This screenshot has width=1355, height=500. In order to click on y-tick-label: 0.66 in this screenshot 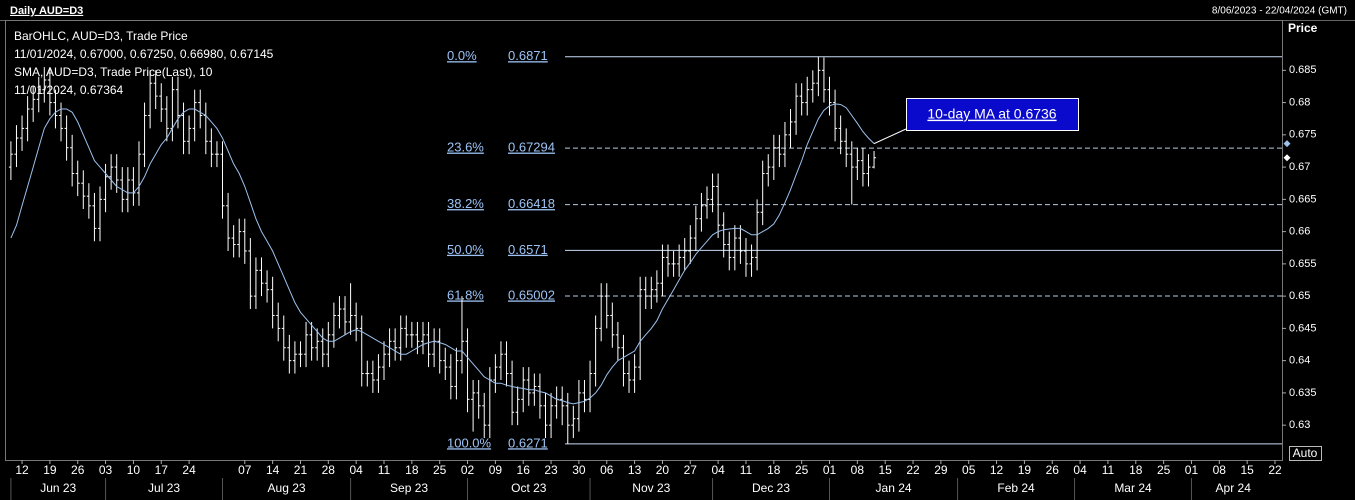, I will do `click(1299, 232)`.